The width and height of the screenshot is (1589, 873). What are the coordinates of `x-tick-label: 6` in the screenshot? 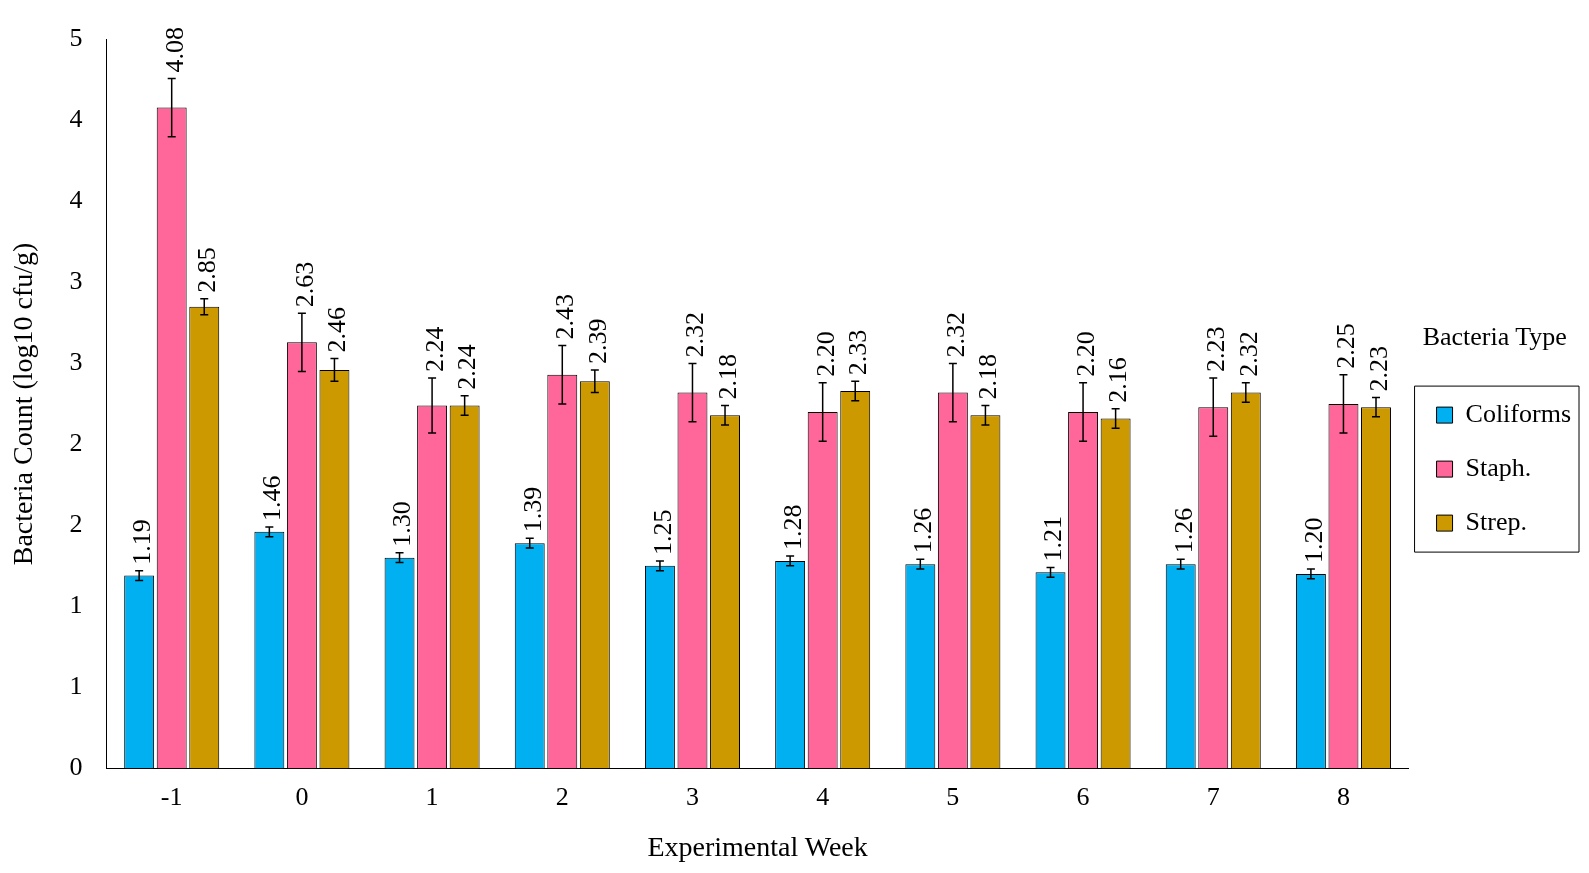 It's located at (1083, 796).